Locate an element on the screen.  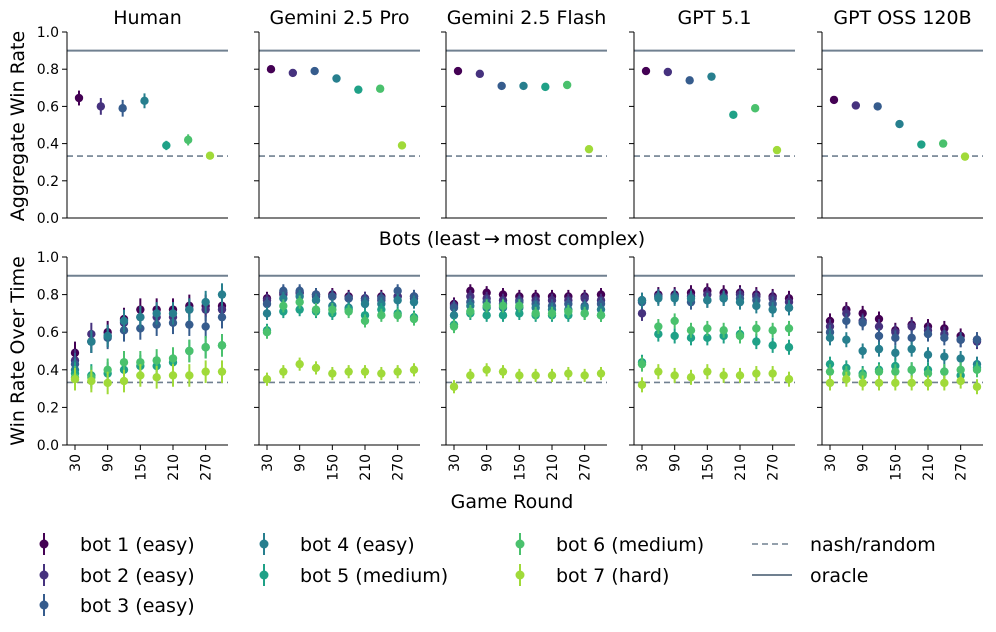
aggregate-point-bot-1-marker is located at coordinates (834, 100).